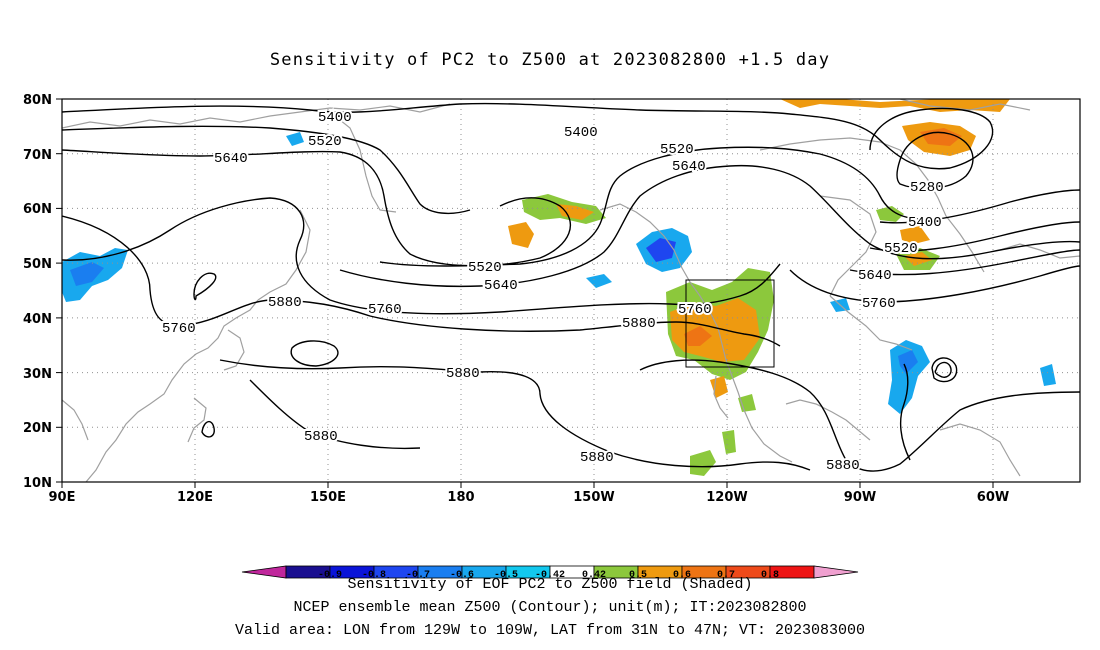 This screenshot has height=650, width=1100. What do you see at coordinates (87, 274) in the screenshot?
I see `shade-negative-west-asia-core` at bounding box center [87, 274].